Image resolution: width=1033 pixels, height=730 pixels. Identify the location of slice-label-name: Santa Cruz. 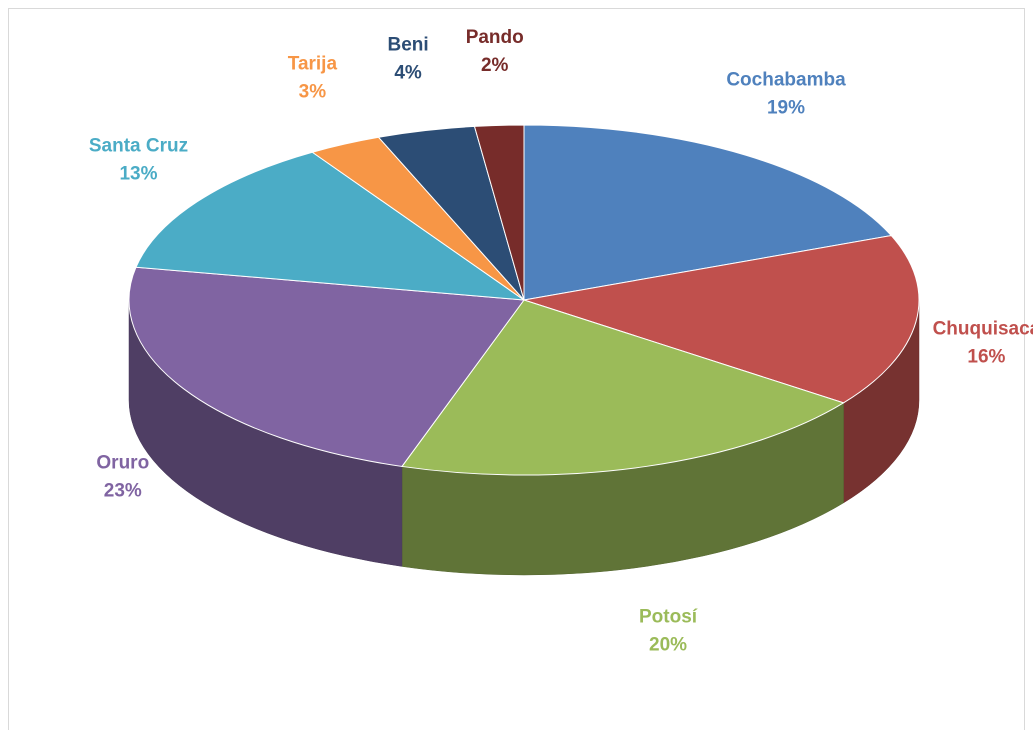
(138, 145).